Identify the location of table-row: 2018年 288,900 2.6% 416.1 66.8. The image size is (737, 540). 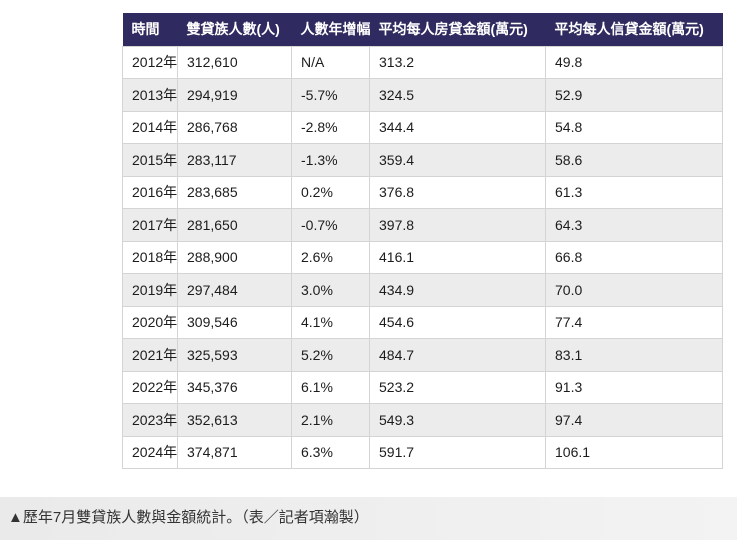
(422, 257).